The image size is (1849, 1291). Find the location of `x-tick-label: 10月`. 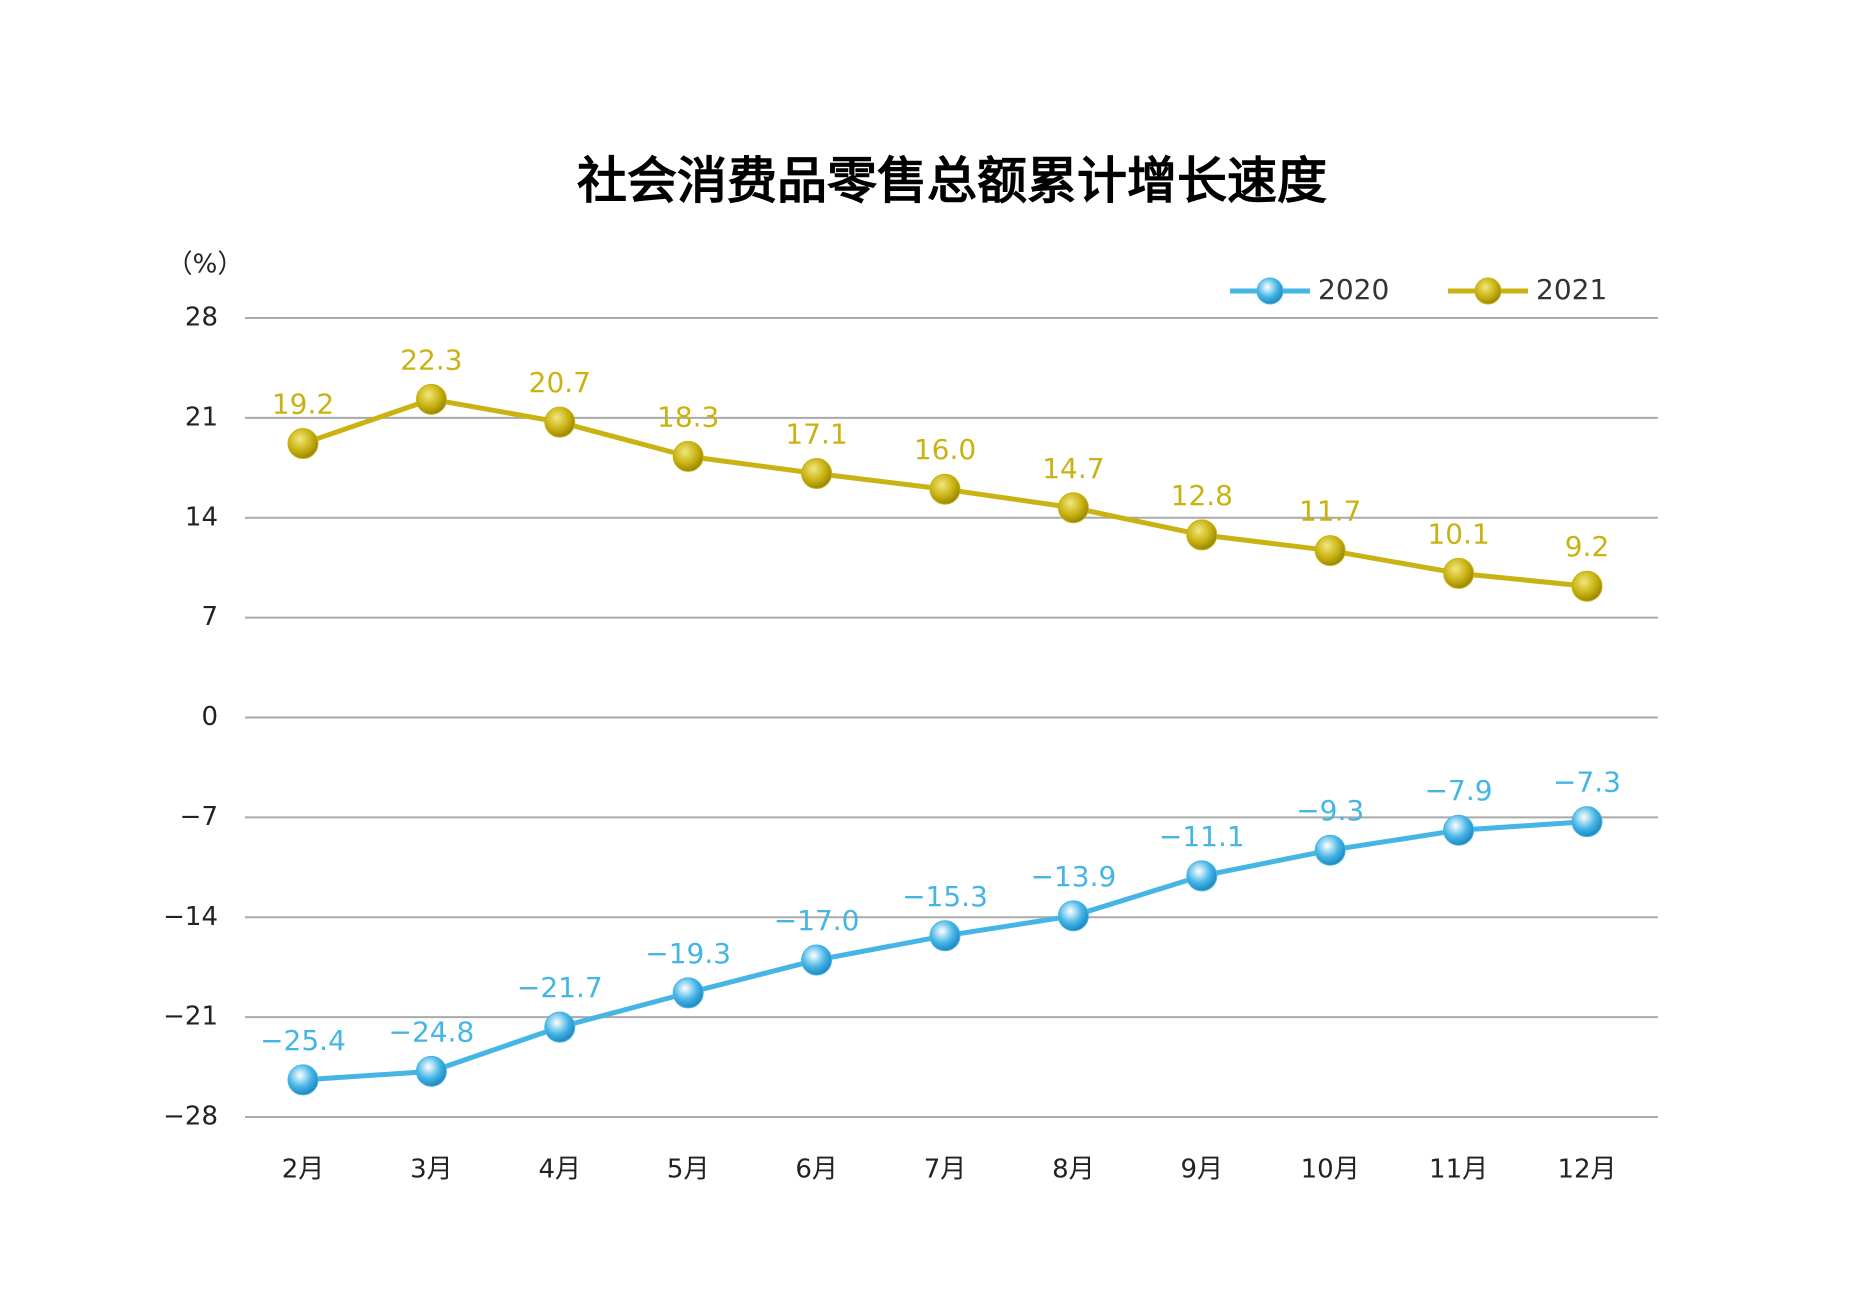

x-tick-label: 10月 is located at coordinates (1330, 1170).